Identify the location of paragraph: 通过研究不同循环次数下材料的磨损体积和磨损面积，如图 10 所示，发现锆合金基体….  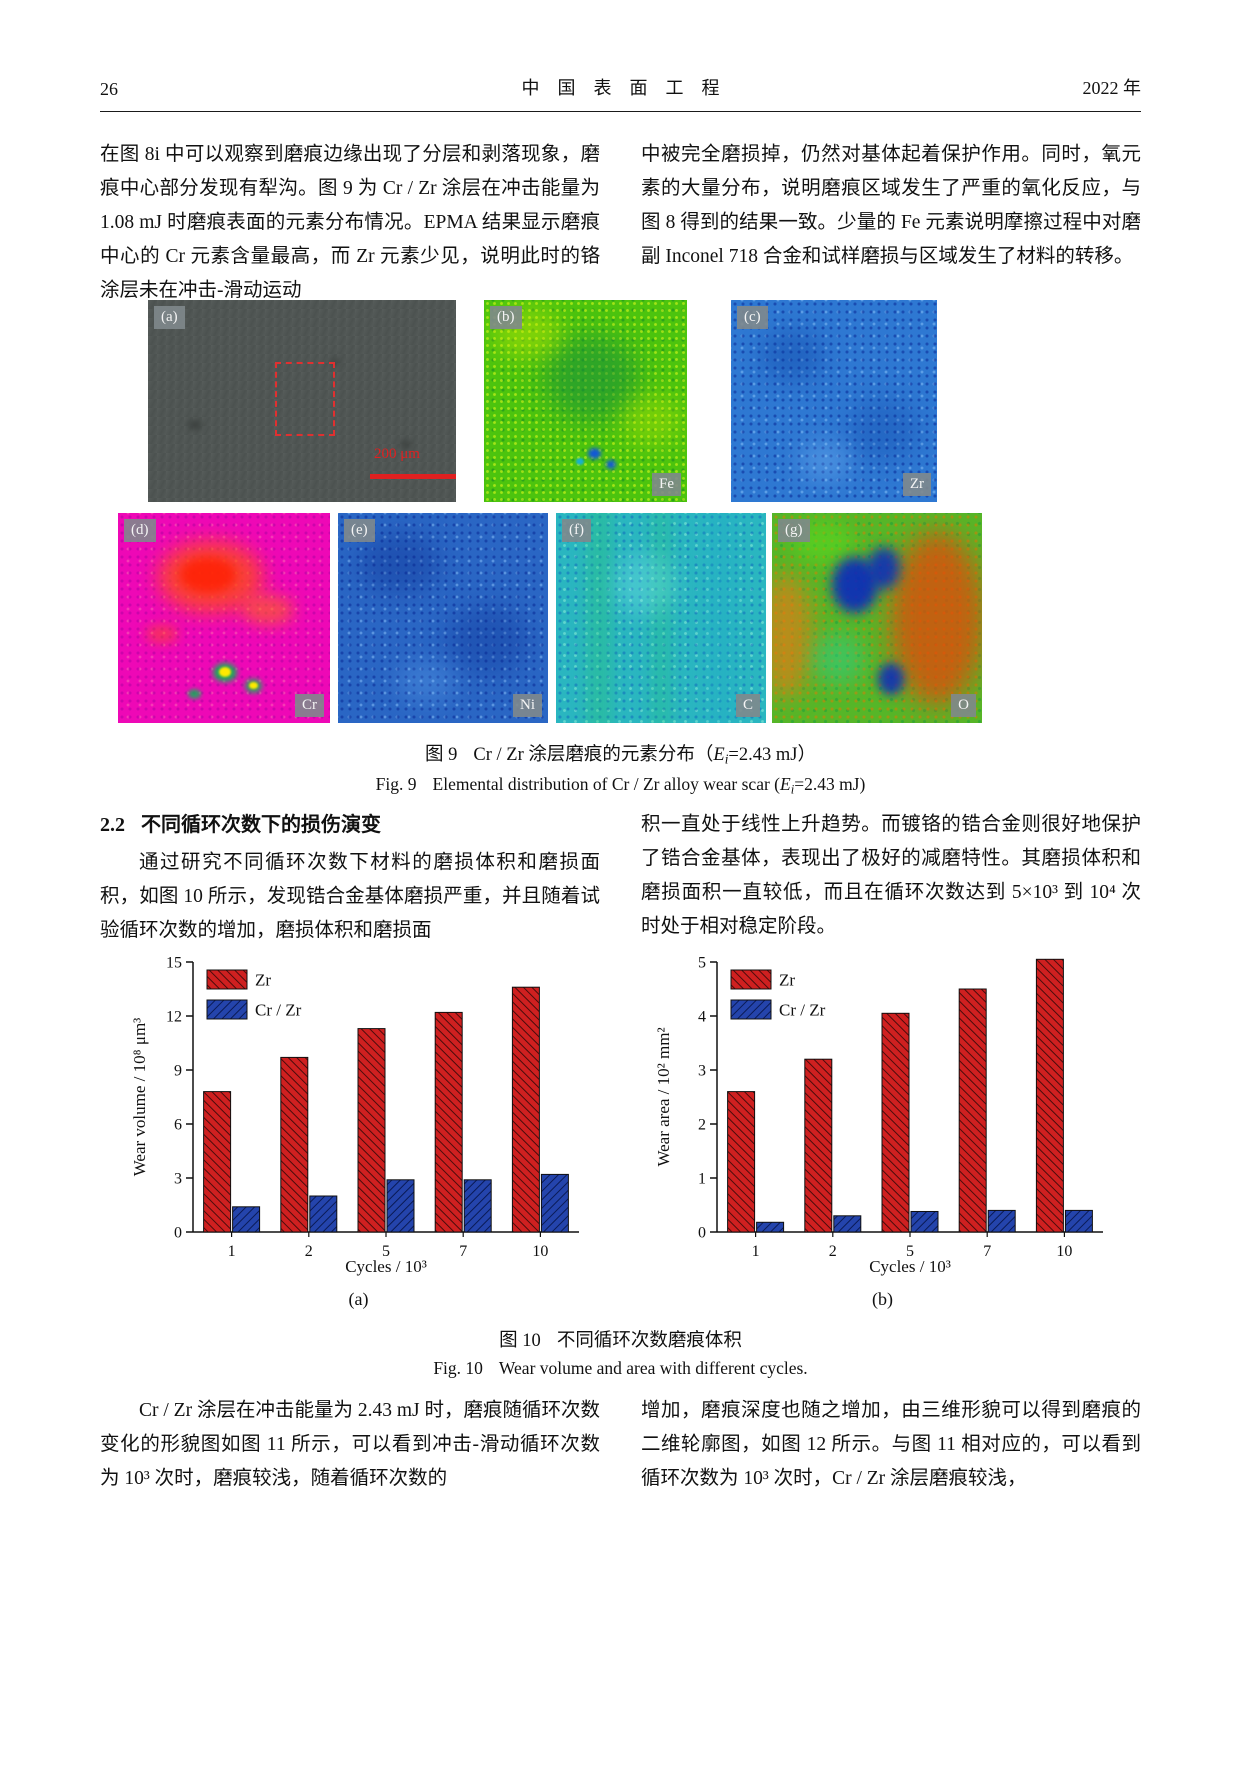
(350, 896).